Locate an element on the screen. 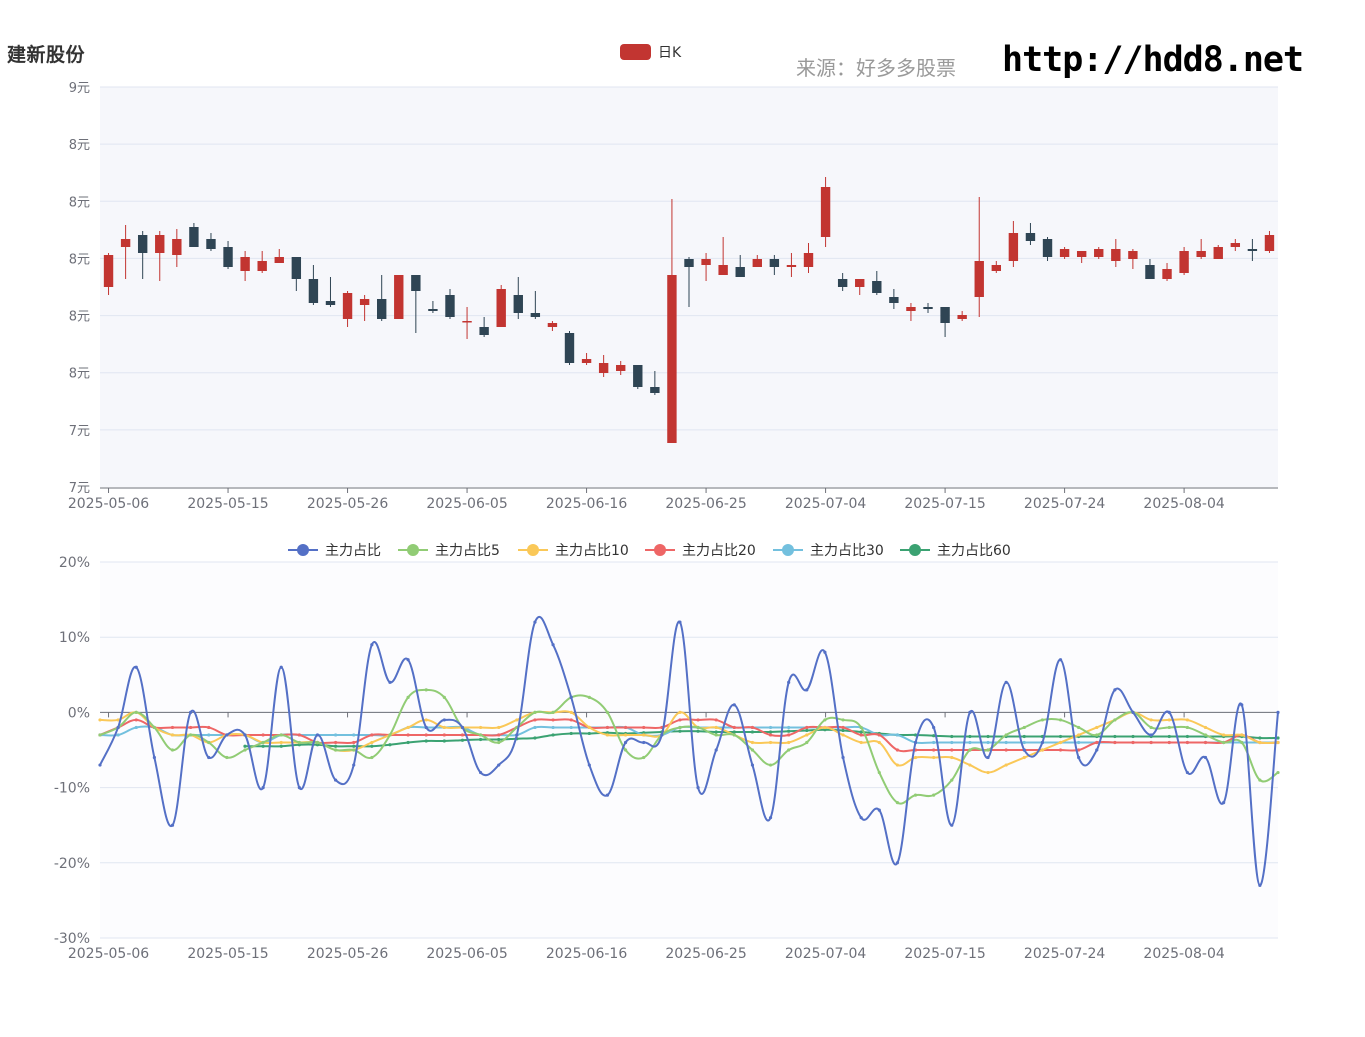 The image size is (1365, 1037). legend-item-4: 主力占比30 is located at coordinates (828, 551).